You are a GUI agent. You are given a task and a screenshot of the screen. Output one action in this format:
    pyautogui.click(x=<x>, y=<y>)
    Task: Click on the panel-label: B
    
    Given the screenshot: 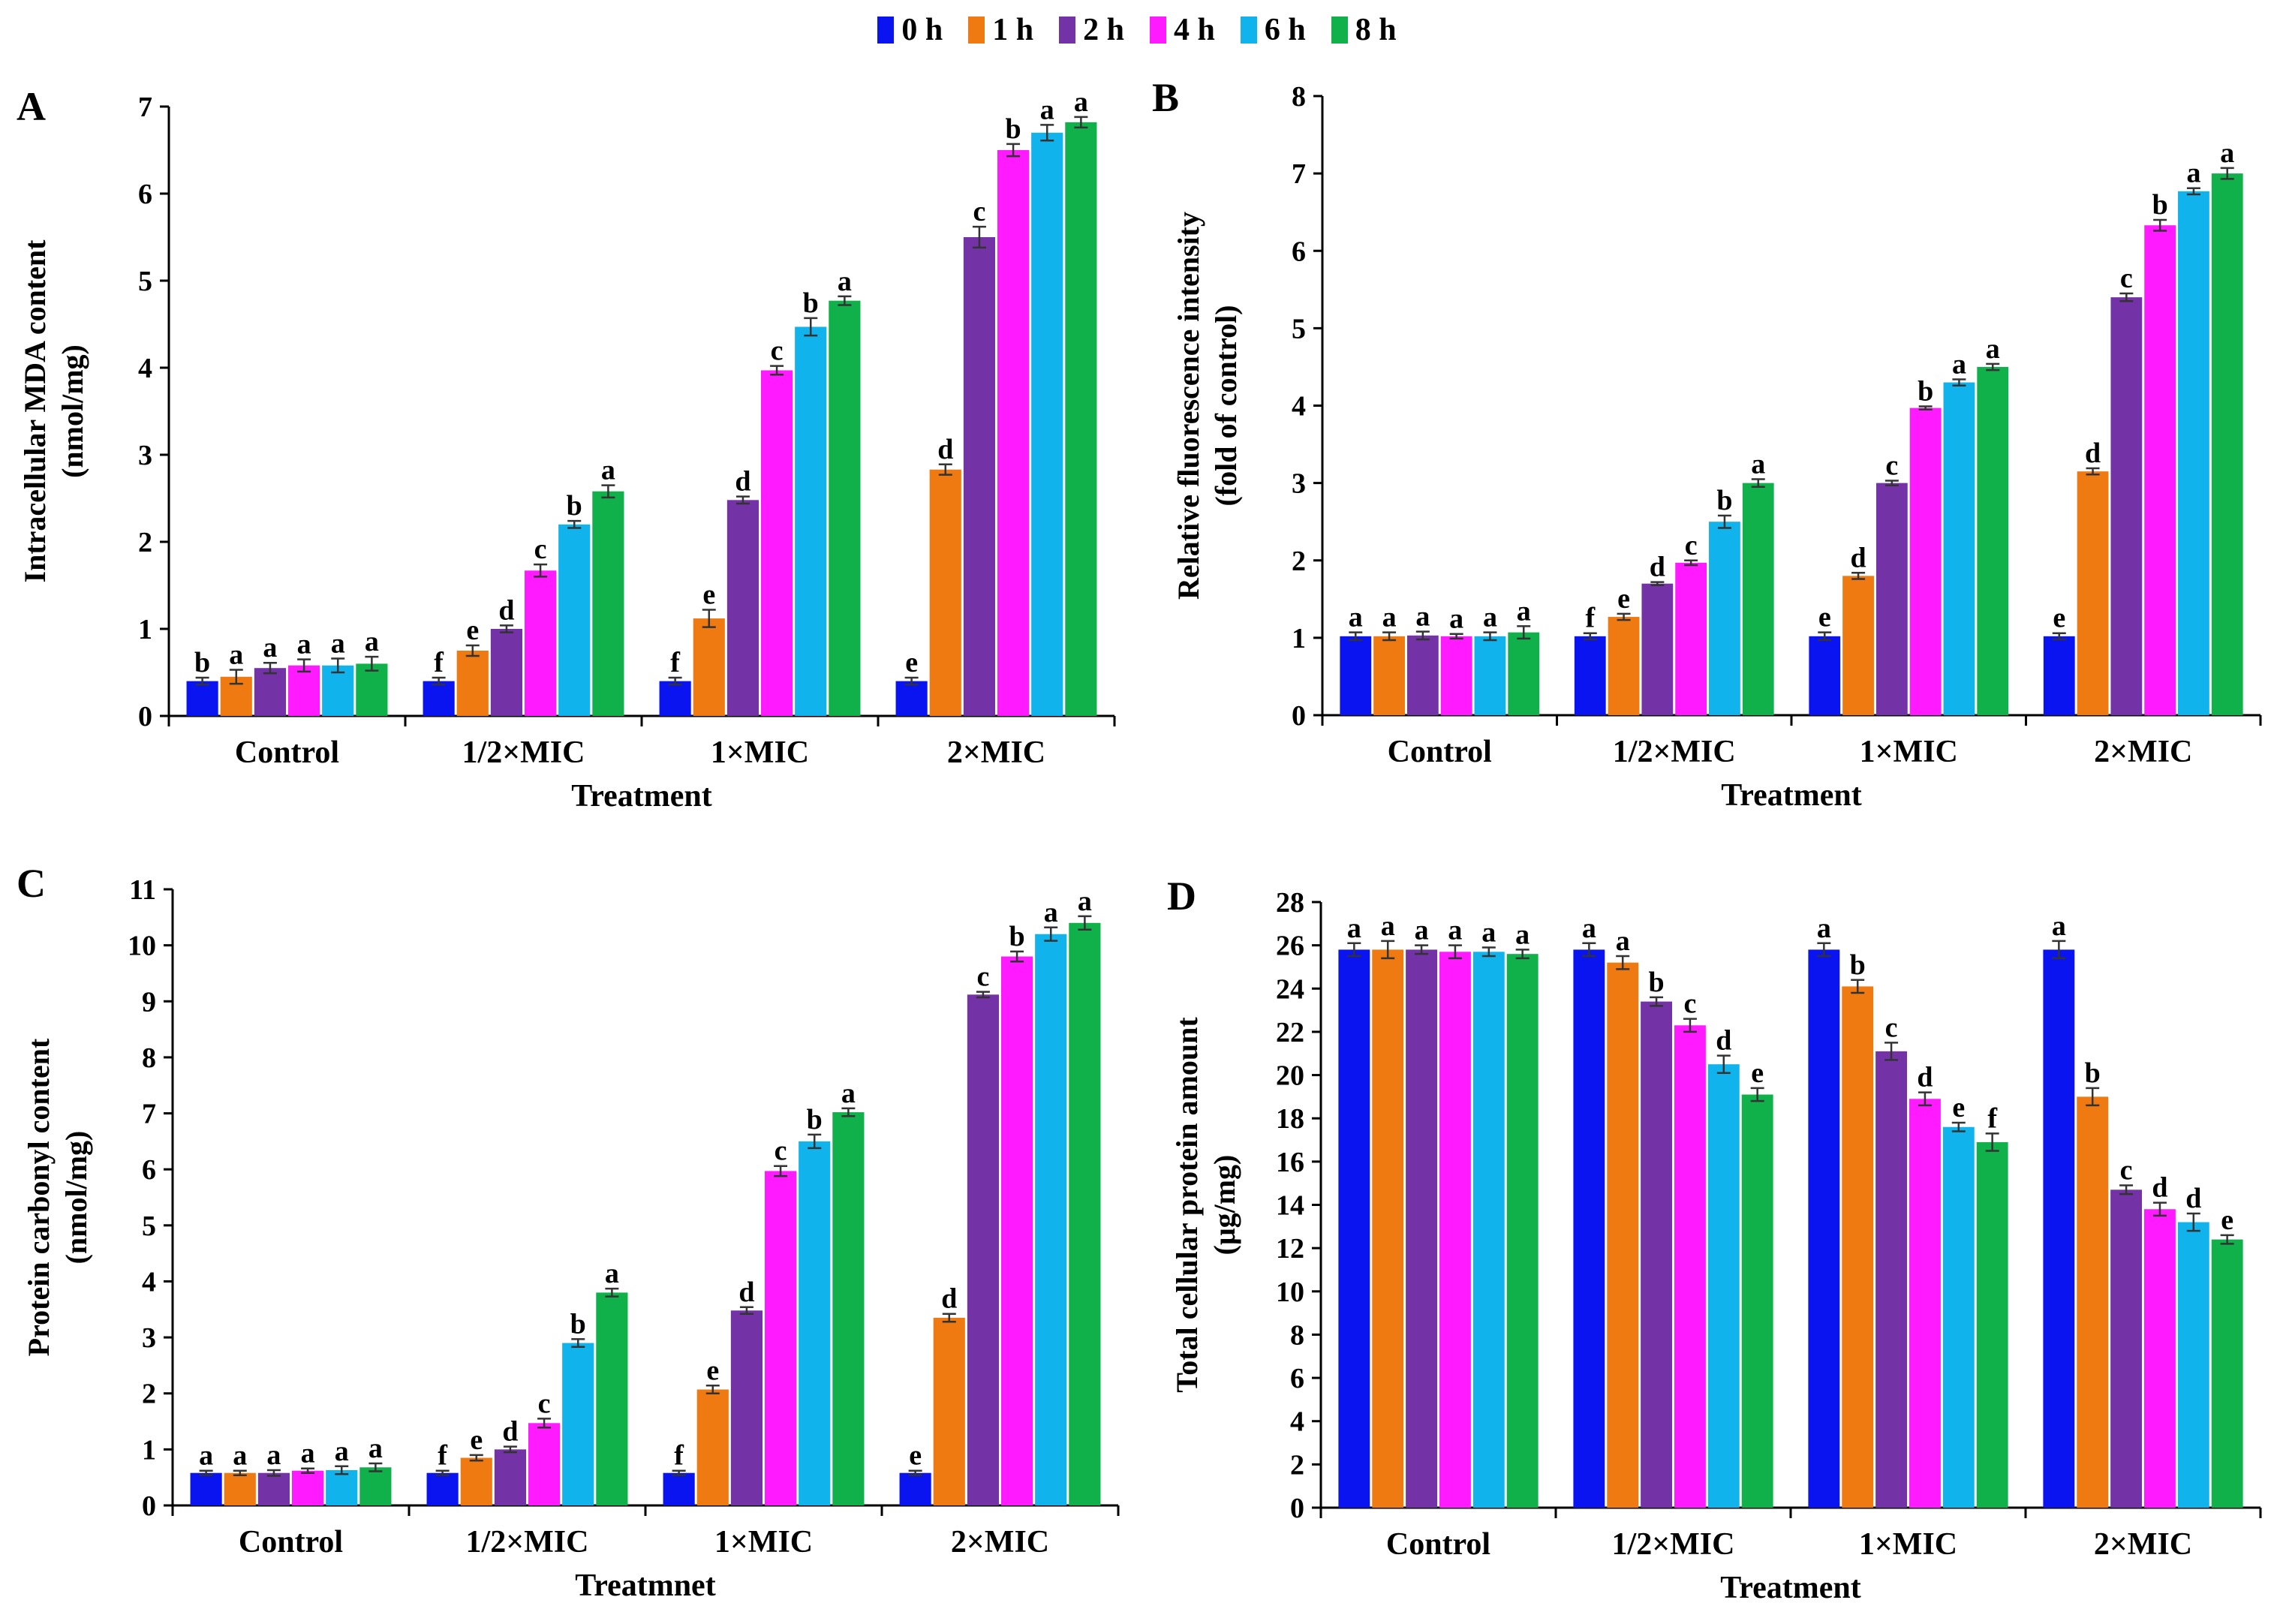 What is the action you would take?
    pyautogui.click(x=1165, y=97)
    